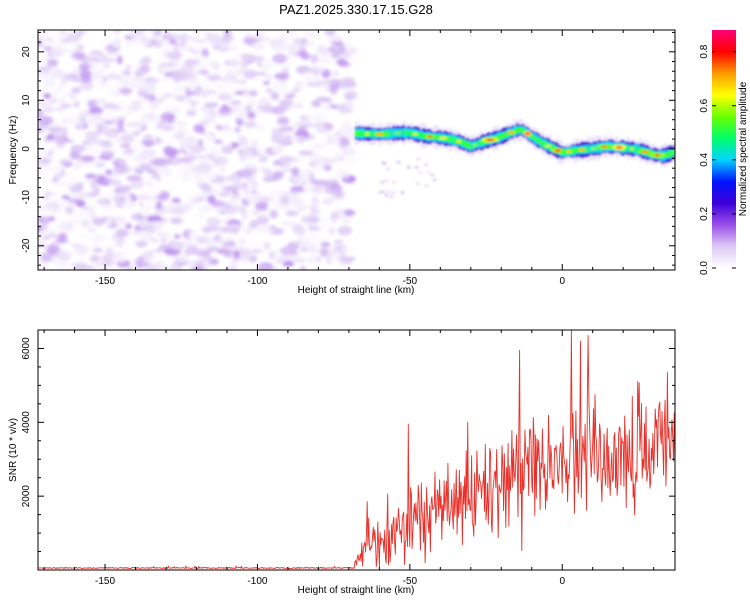 This screenshot has height=600, width=750. Describe the element at coordinates (26, 52) in the screenshot. I see `y-tick-label: 20` at that location.